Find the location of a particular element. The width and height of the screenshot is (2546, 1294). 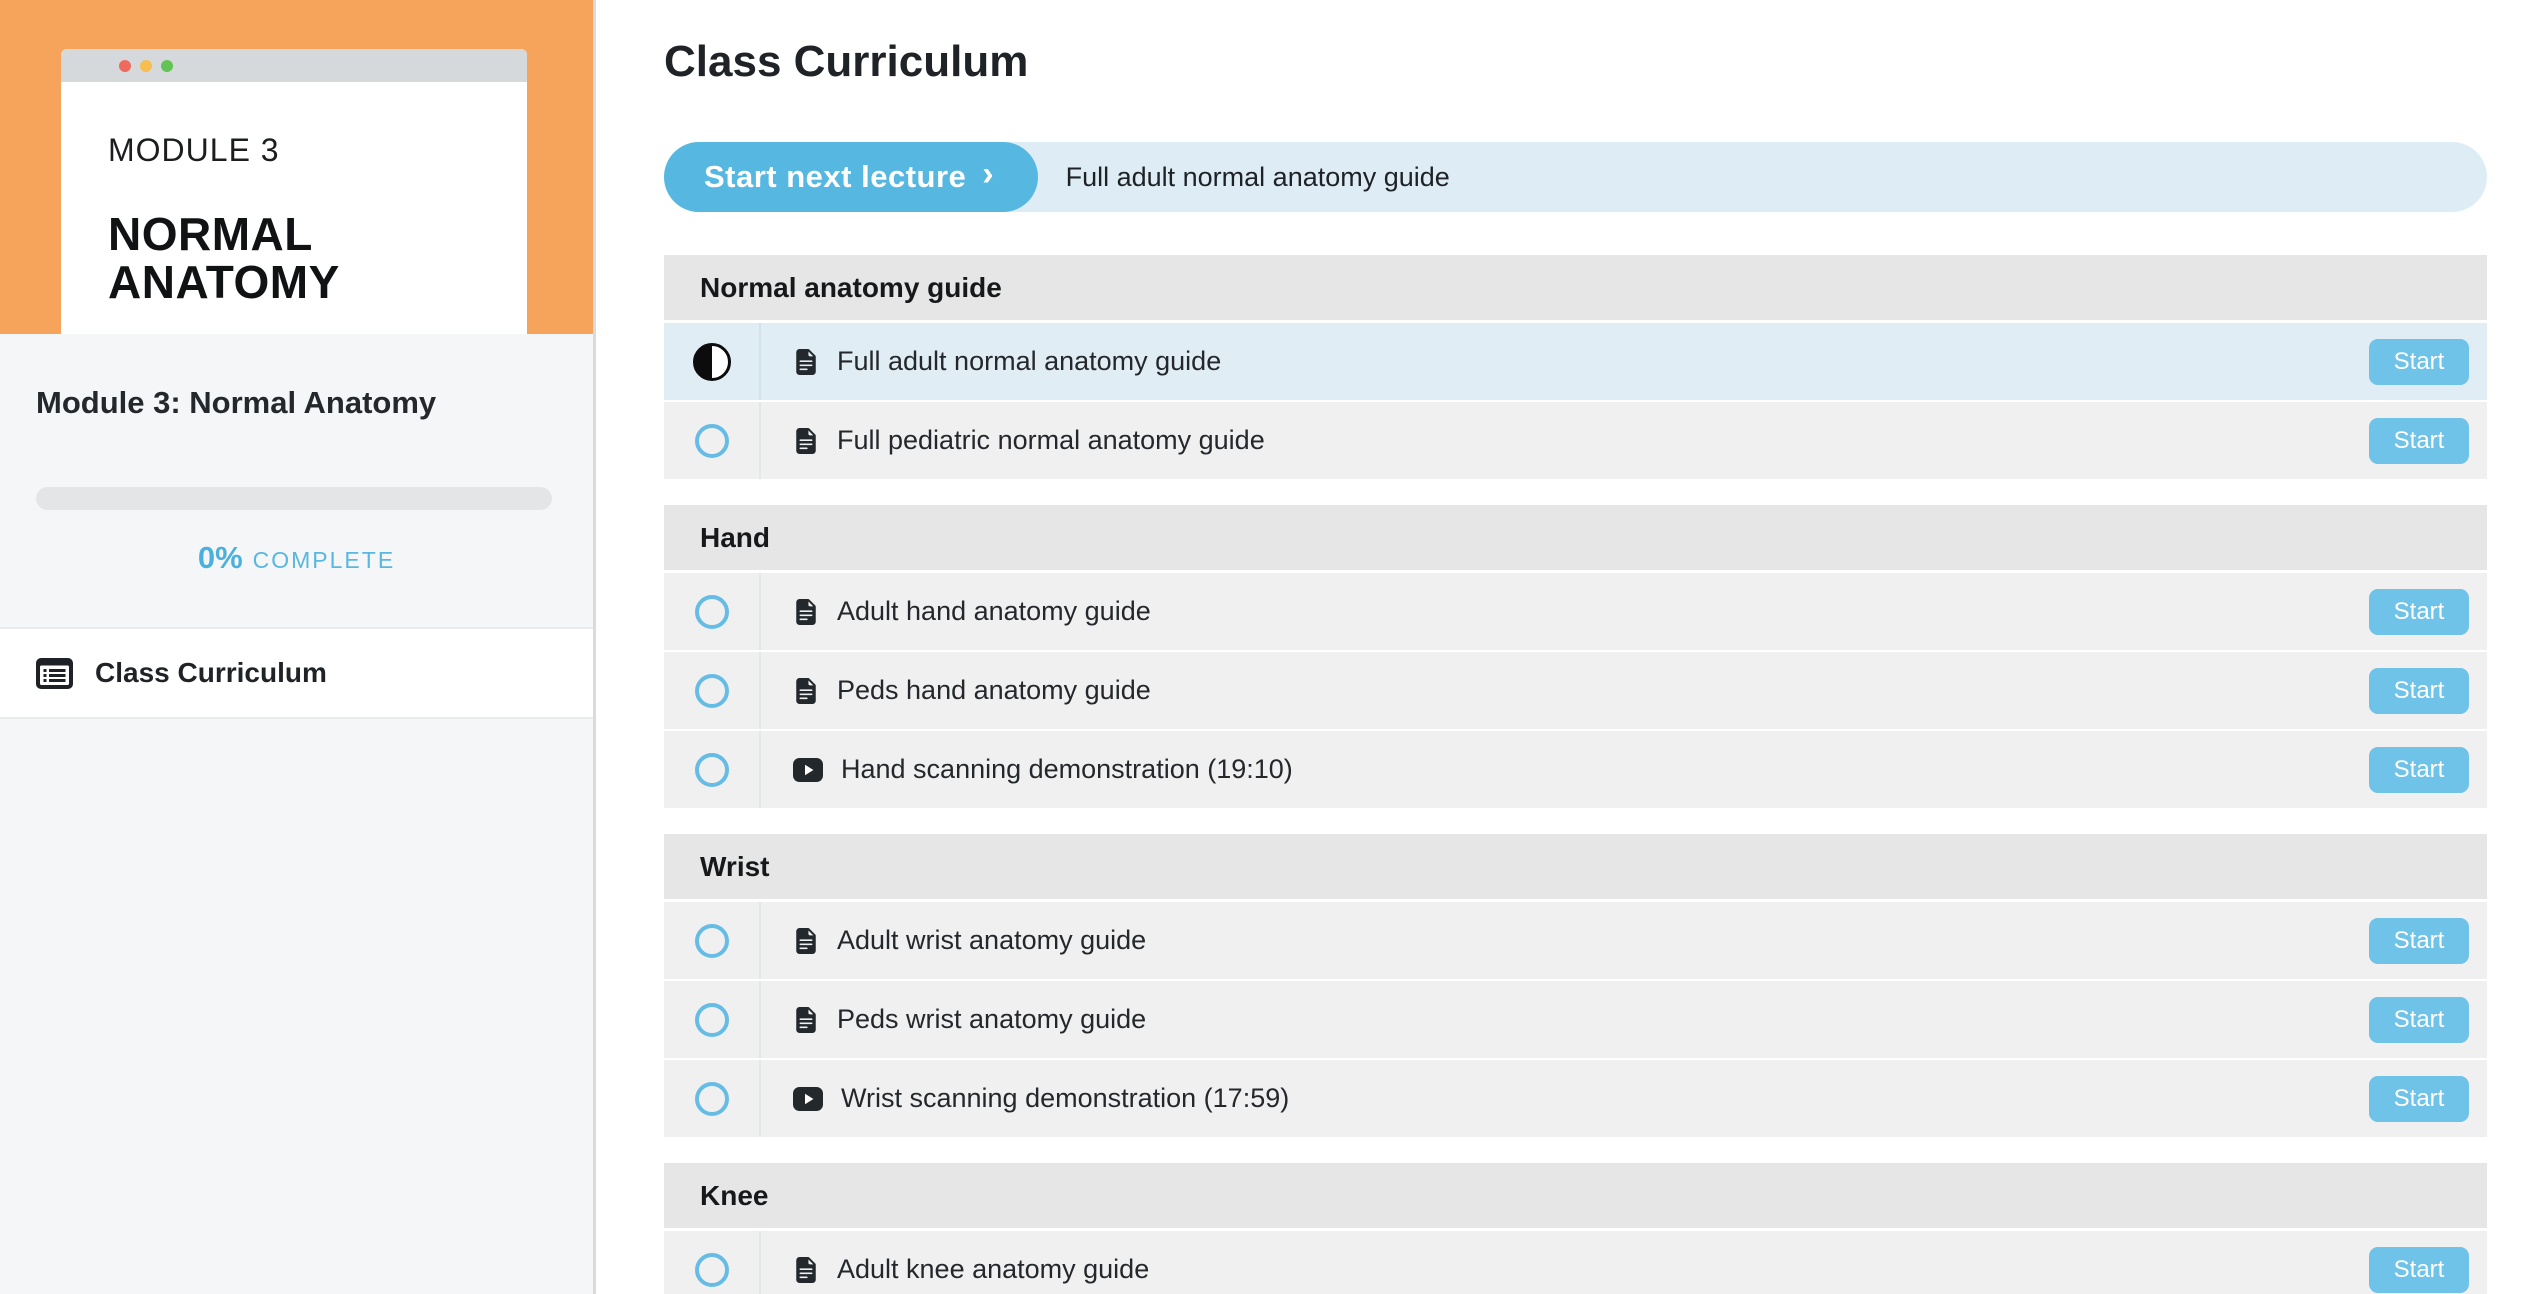

page-title: Class Curriculum is located at coordinates (846, 61).